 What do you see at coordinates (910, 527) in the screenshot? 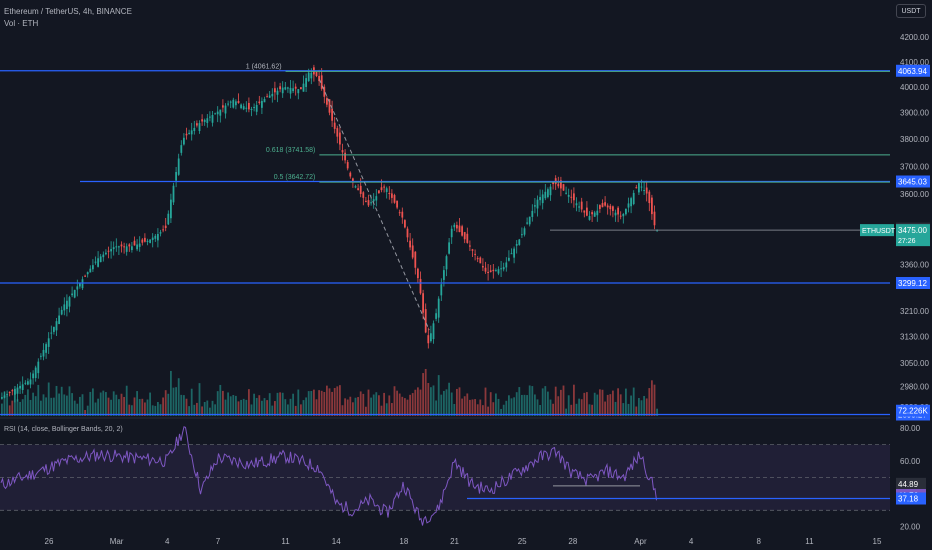
I see `rsi-tick-label: 20.00` at bounding box center [910, 527].